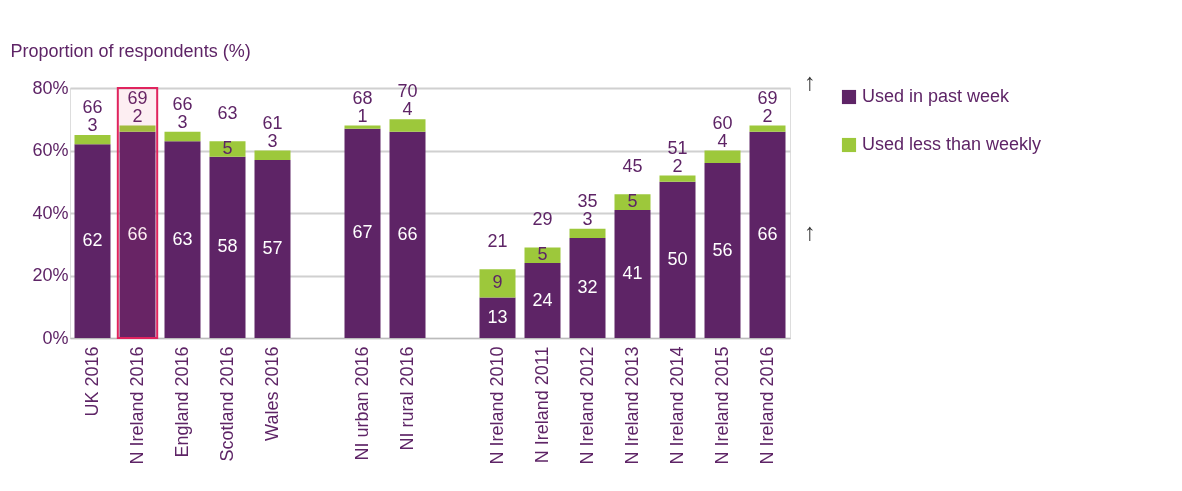  What do you see at coordinates (272, 122) in the screenshot?
I see `total-label: 61` at bounding box center [272, 122].